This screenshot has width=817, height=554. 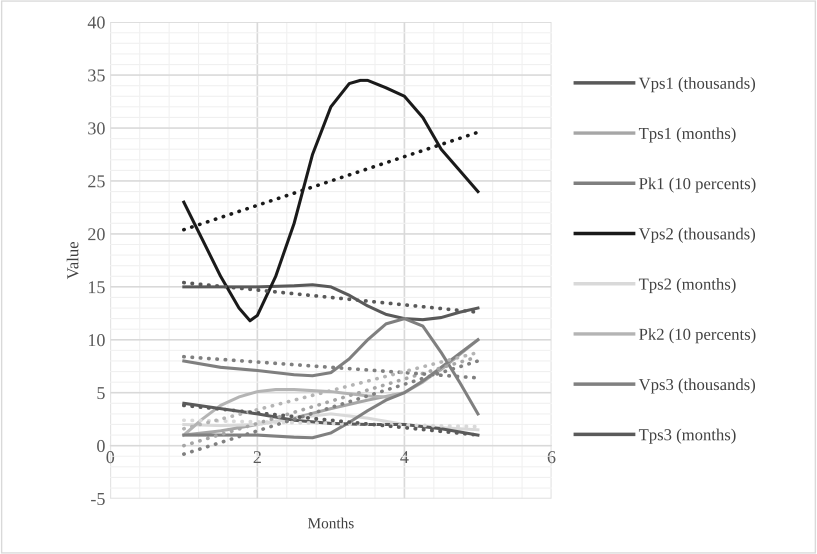 What do you see at coordinates (257, 457) in the screenshot?
I see `x-tick-label: 2` at bounding box center [257, 457].